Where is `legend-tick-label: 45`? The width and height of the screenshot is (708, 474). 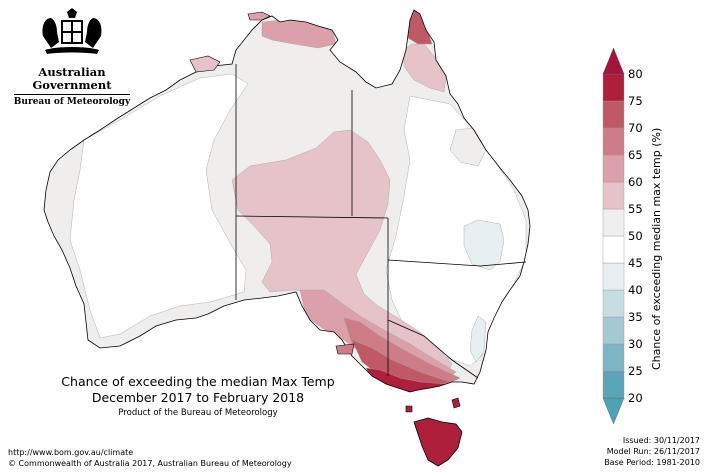
legend-tick-label: 45 is located at coordinates (635, 263).